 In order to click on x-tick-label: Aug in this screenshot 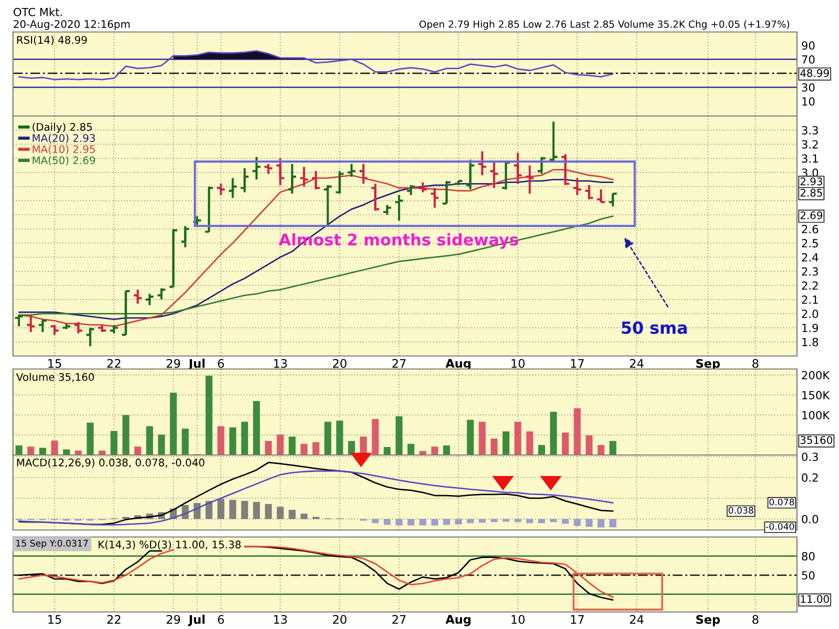, I will do `click(458, 620)`.